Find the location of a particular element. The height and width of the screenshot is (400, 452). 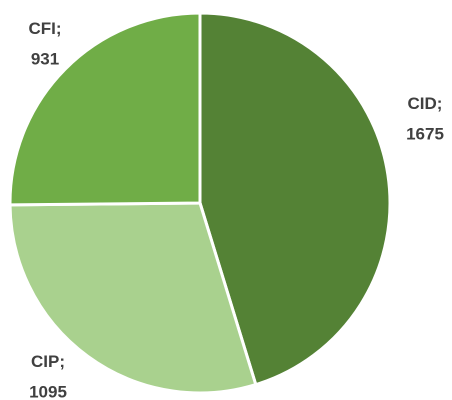

data-label: CID; is located at coordinates (425, 103).